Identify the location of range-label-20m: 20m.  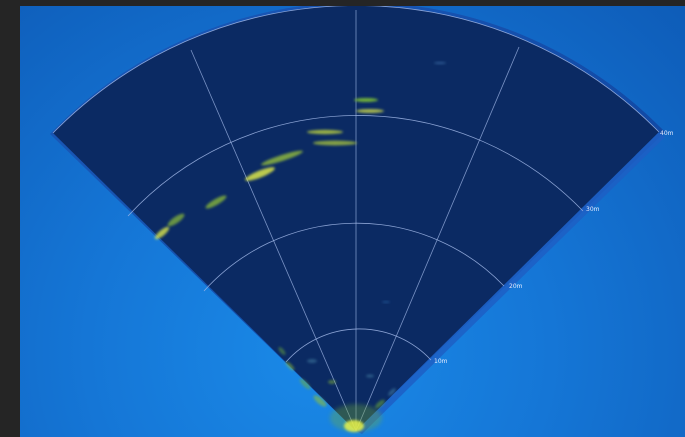
(516, 286).